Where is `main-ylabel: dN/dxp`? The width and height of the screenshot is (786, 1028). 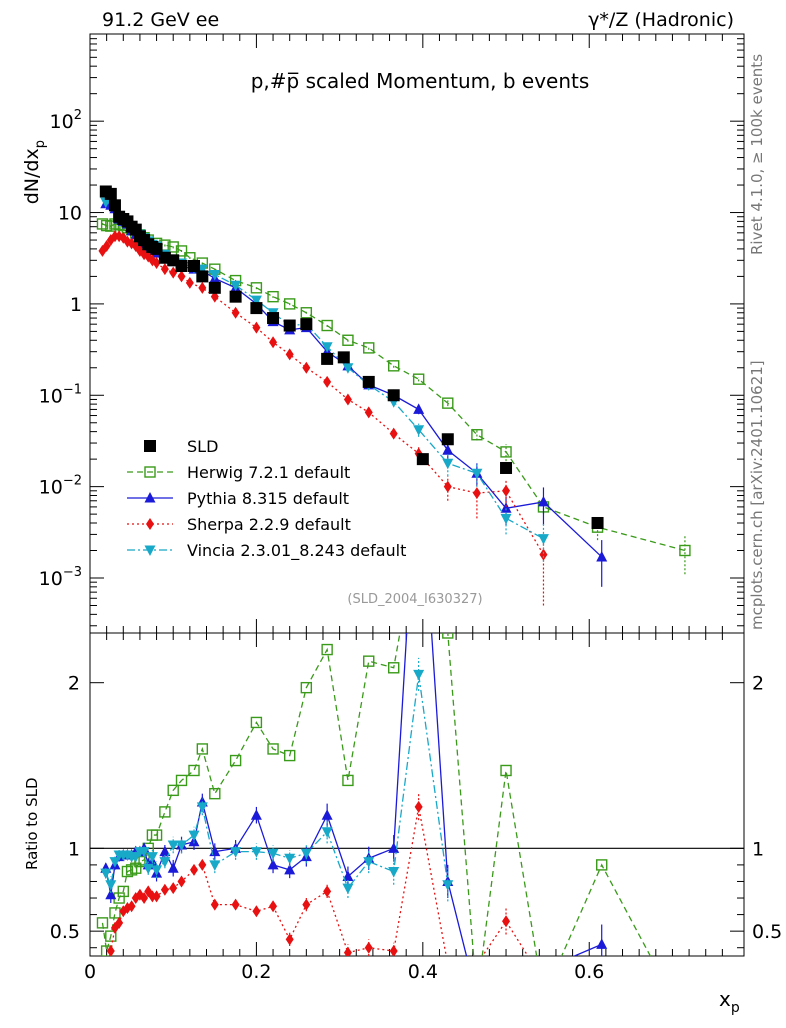
main-ylabel: dN/dxp is located at coordinates (34, 172).